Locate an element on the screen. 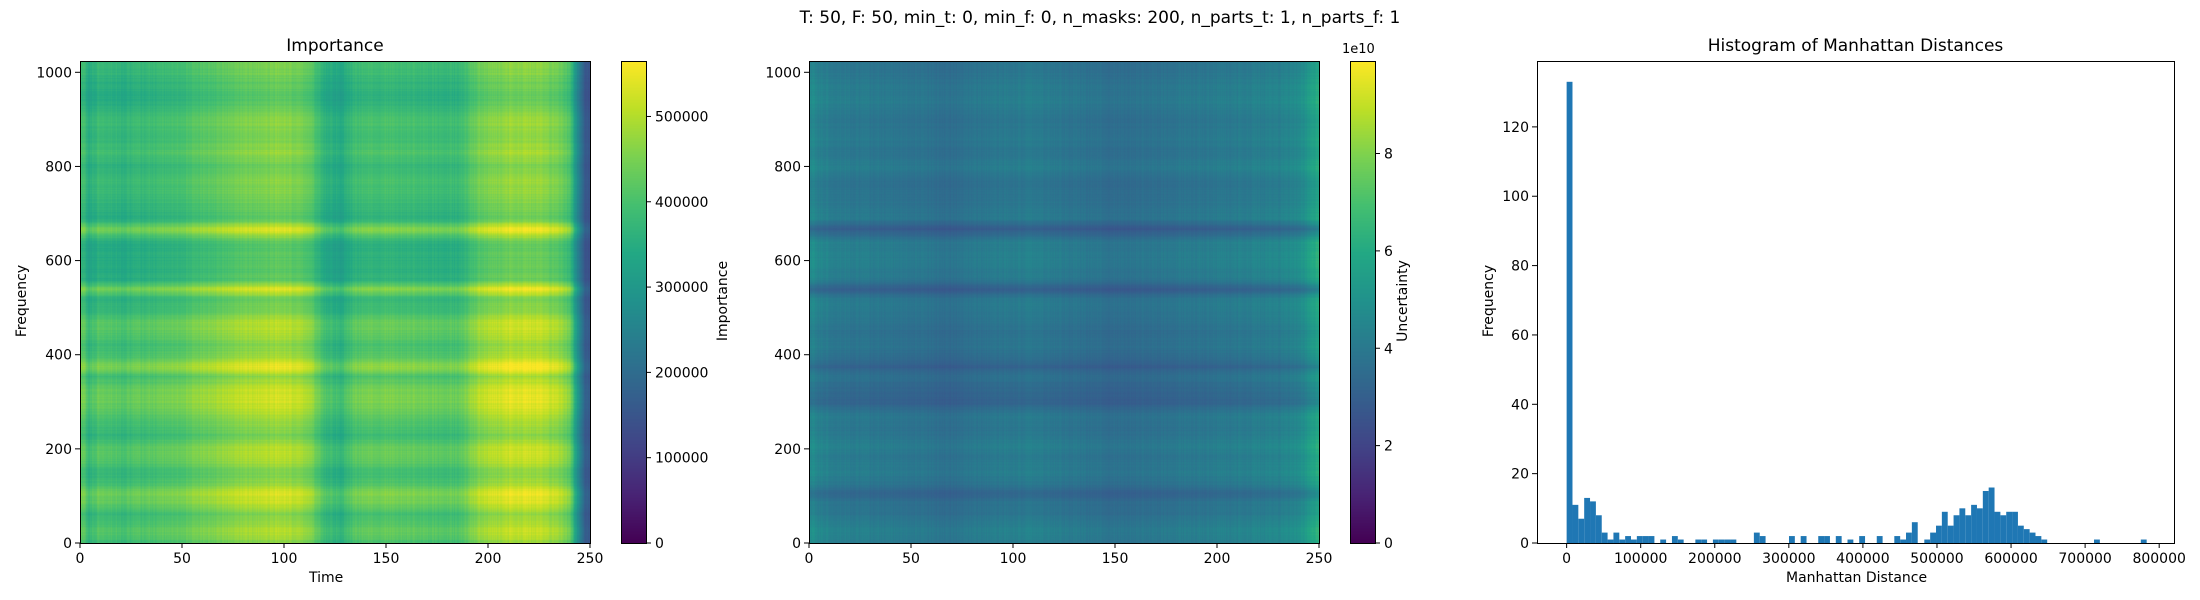  importance-colorbar is located at coordinates (633, 302).